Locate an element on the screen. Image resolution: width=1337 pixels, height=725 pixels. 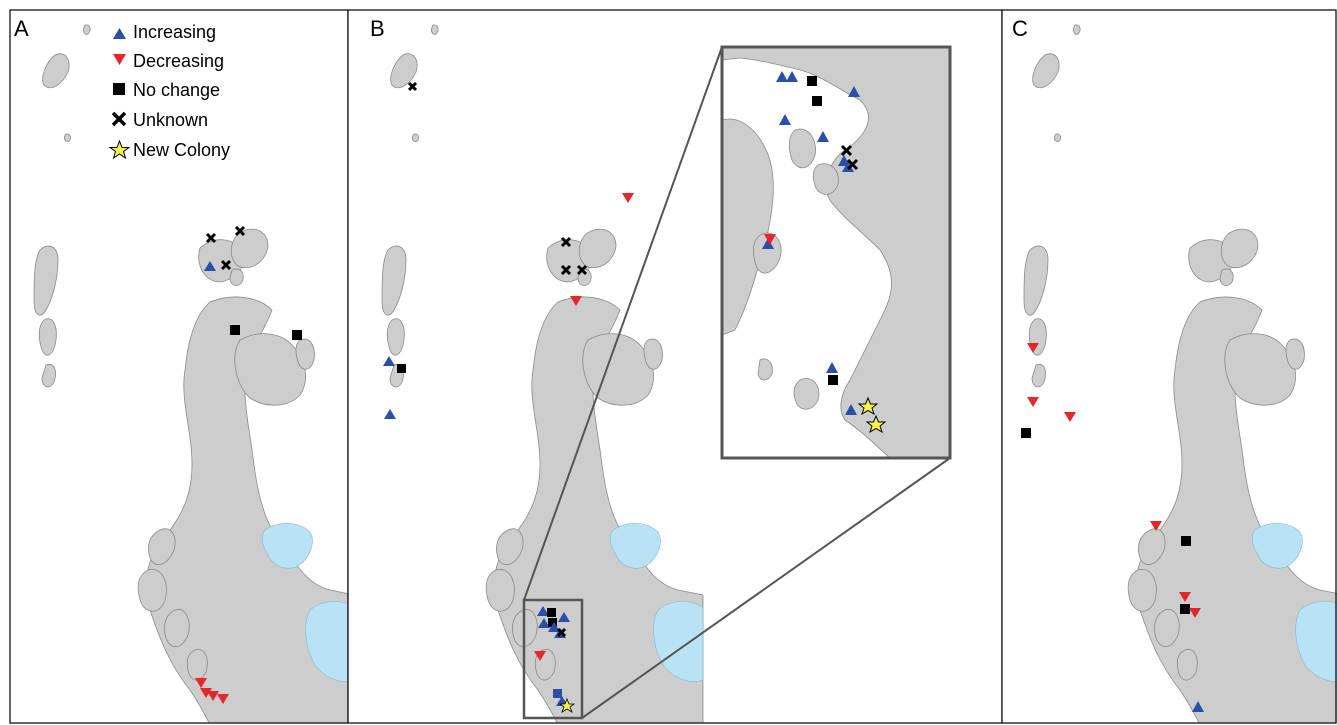
panel-c-markers is located at coordinates (1112, 527).